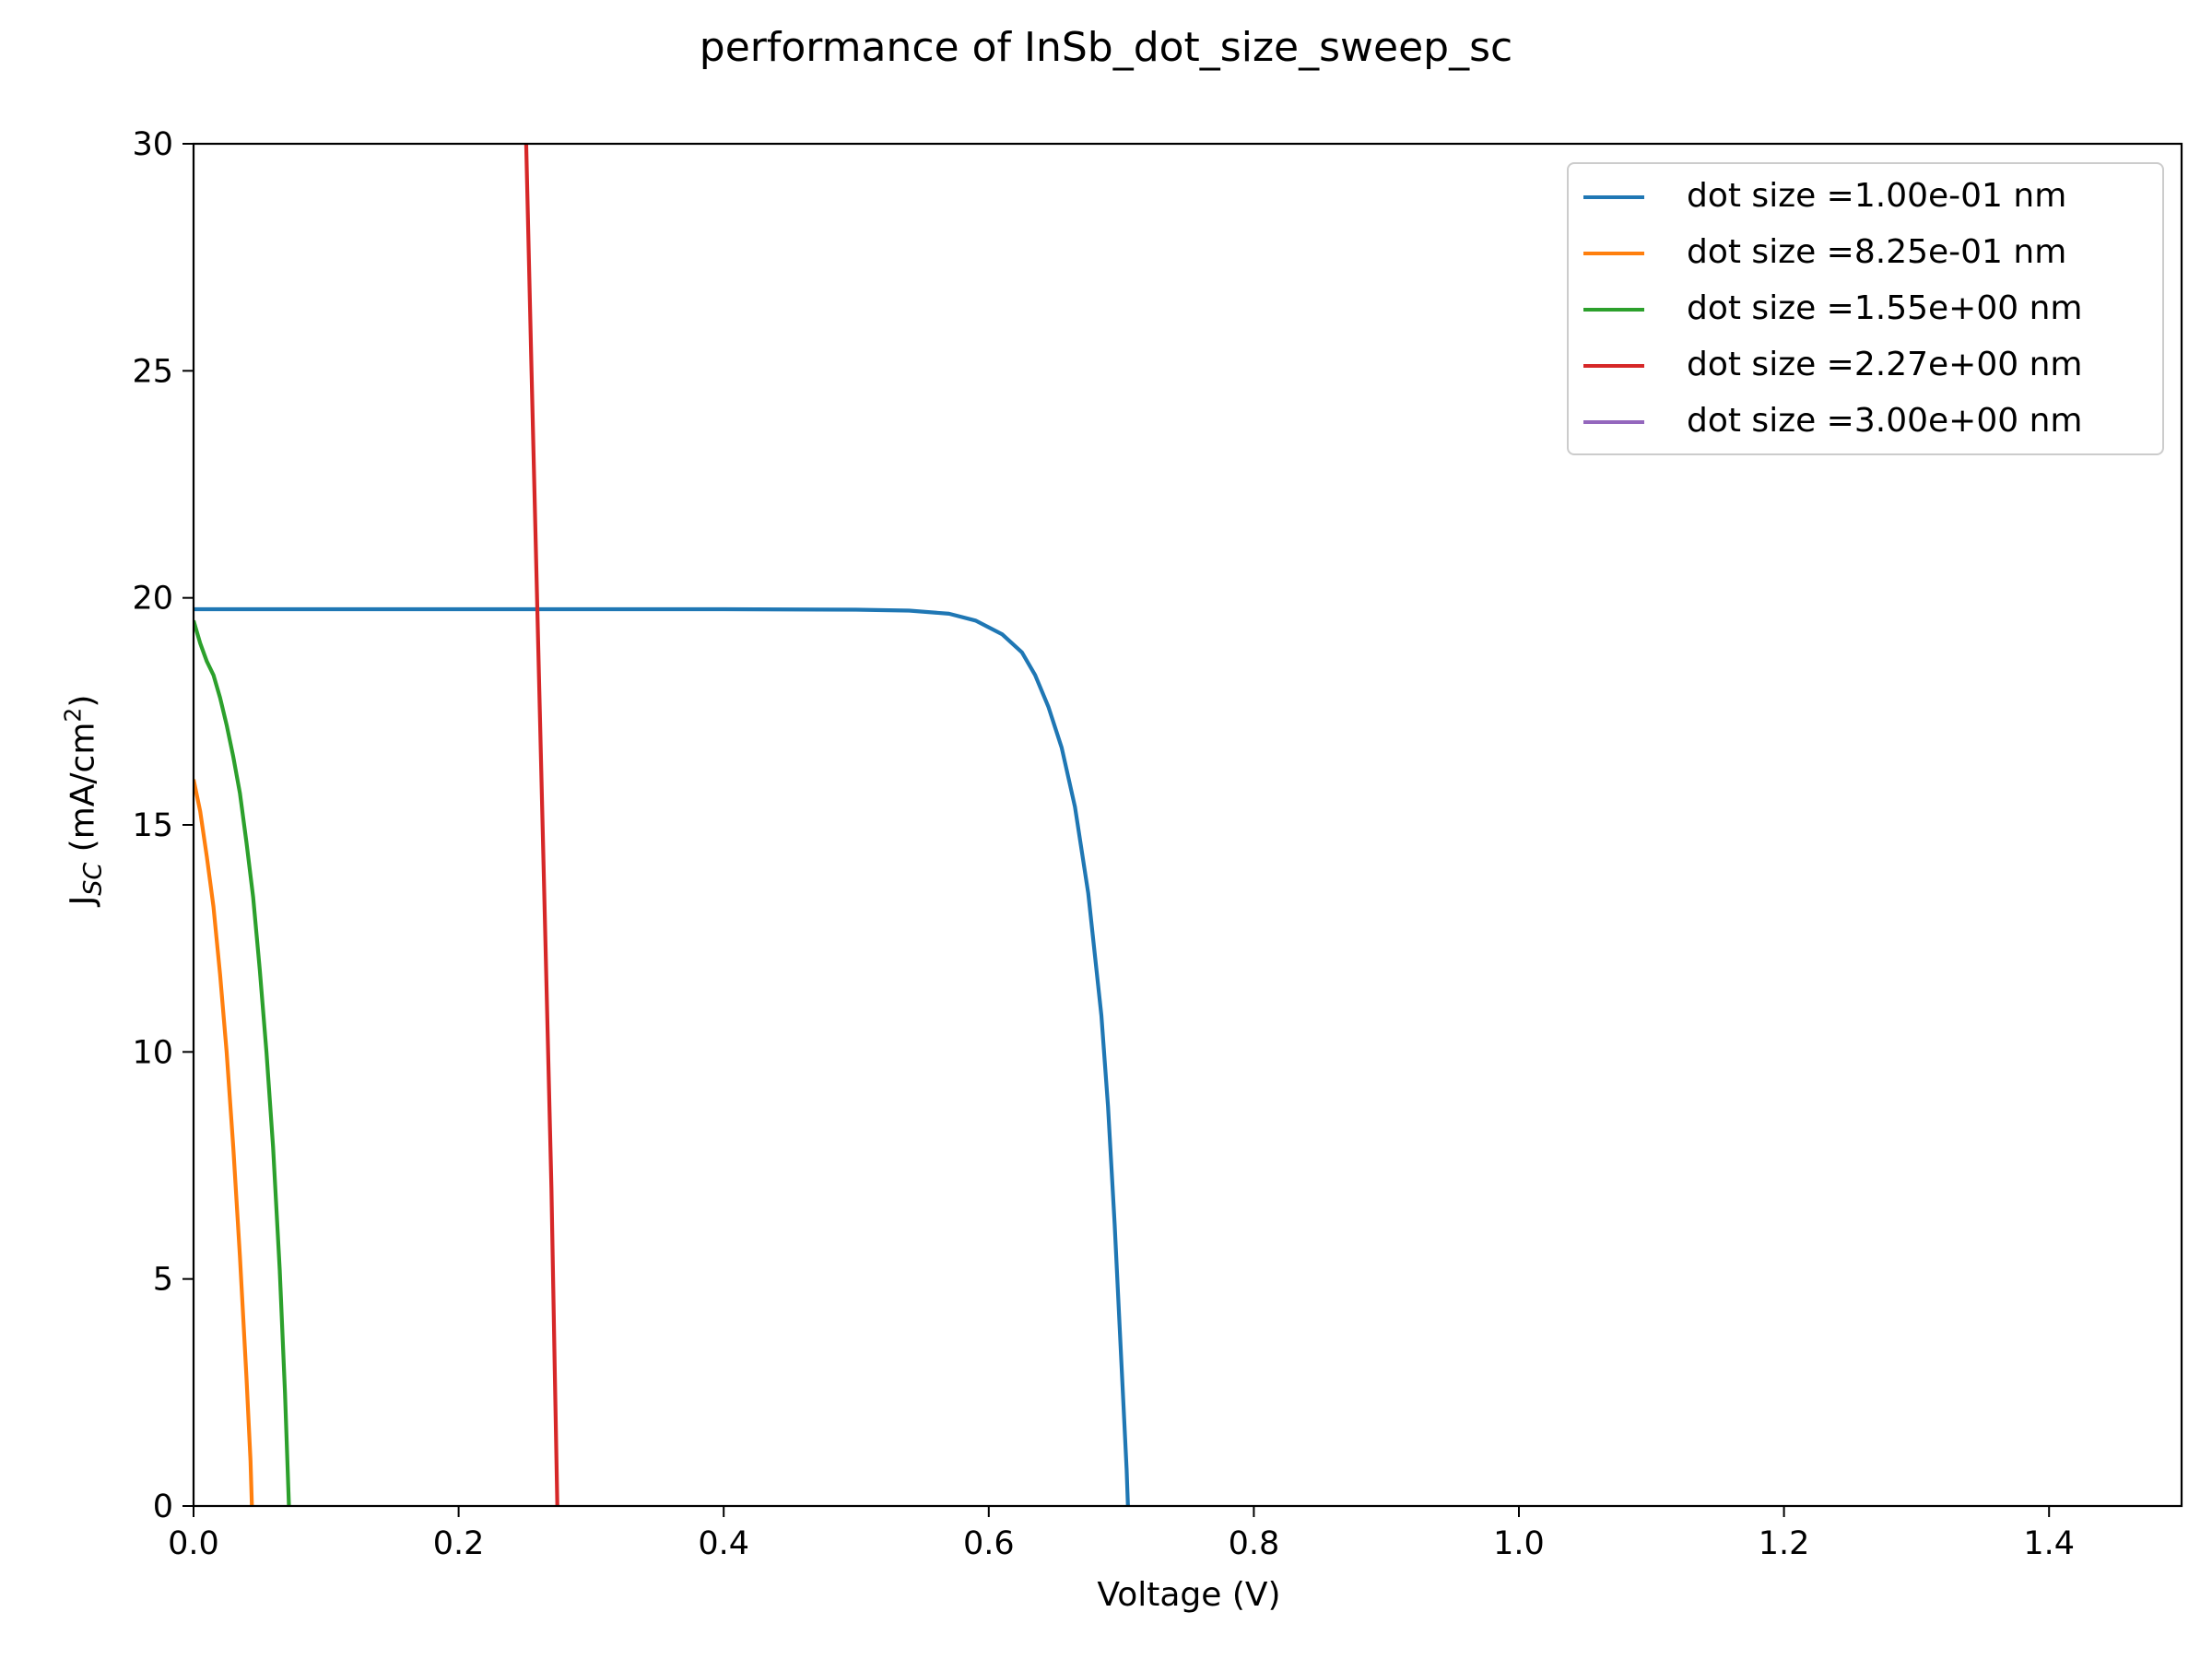  What do you see at coordinates (163, 1506) in the screenshot?
I see `y-tick-label: 0` at bounding box center [163, 1506].